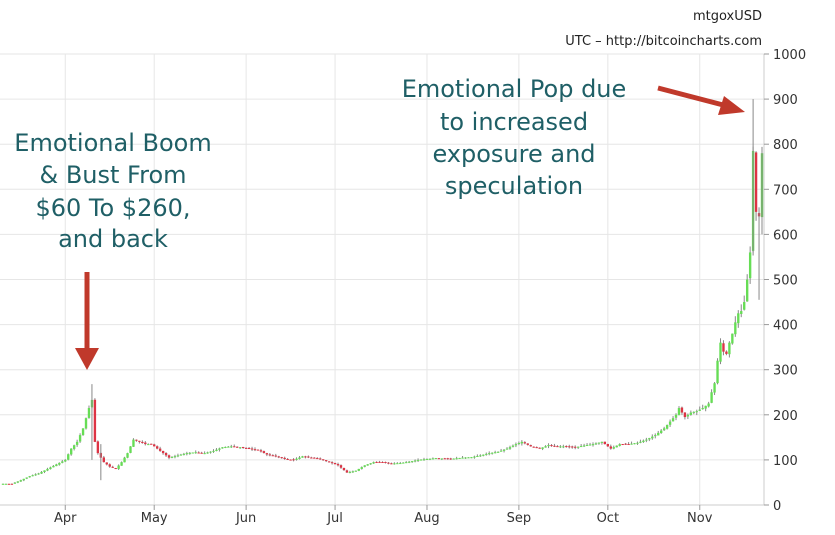 The height and width of the screenshot is (535, 835). I want to click on y-tick-label: 800, so click(785, 145).